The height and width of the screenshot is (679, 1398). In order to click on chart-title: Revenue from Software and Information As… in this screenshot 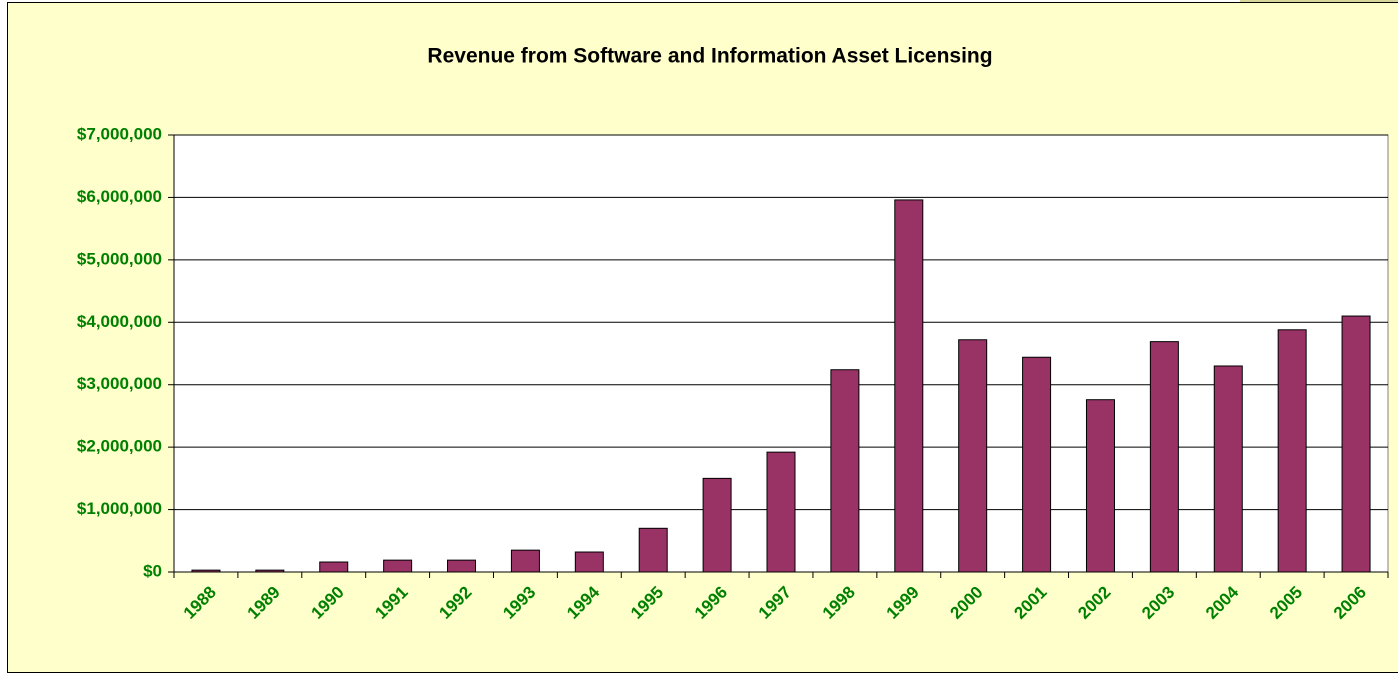, I will do `click(709, 56)`.